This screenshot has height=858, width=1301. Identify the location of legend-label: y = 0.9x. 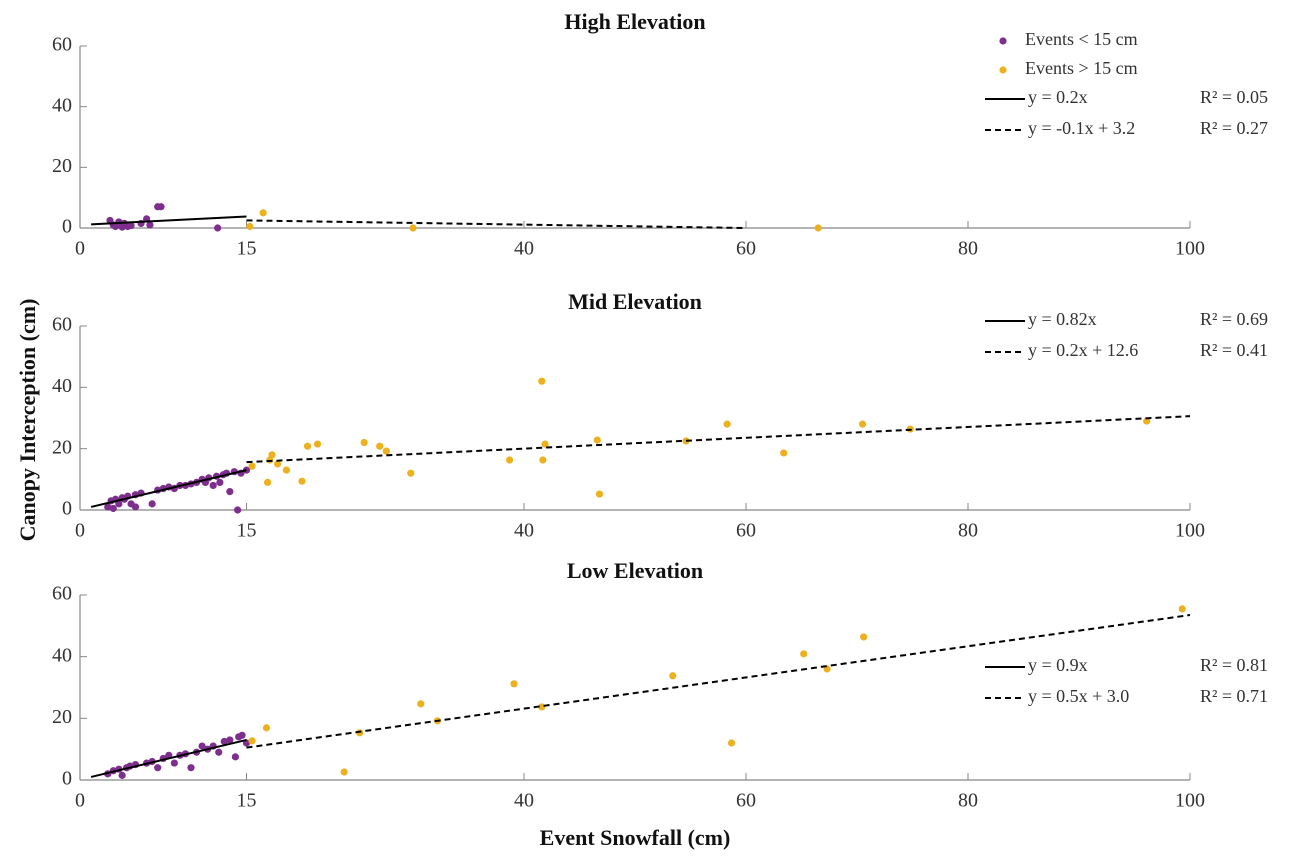
(1058, 665).